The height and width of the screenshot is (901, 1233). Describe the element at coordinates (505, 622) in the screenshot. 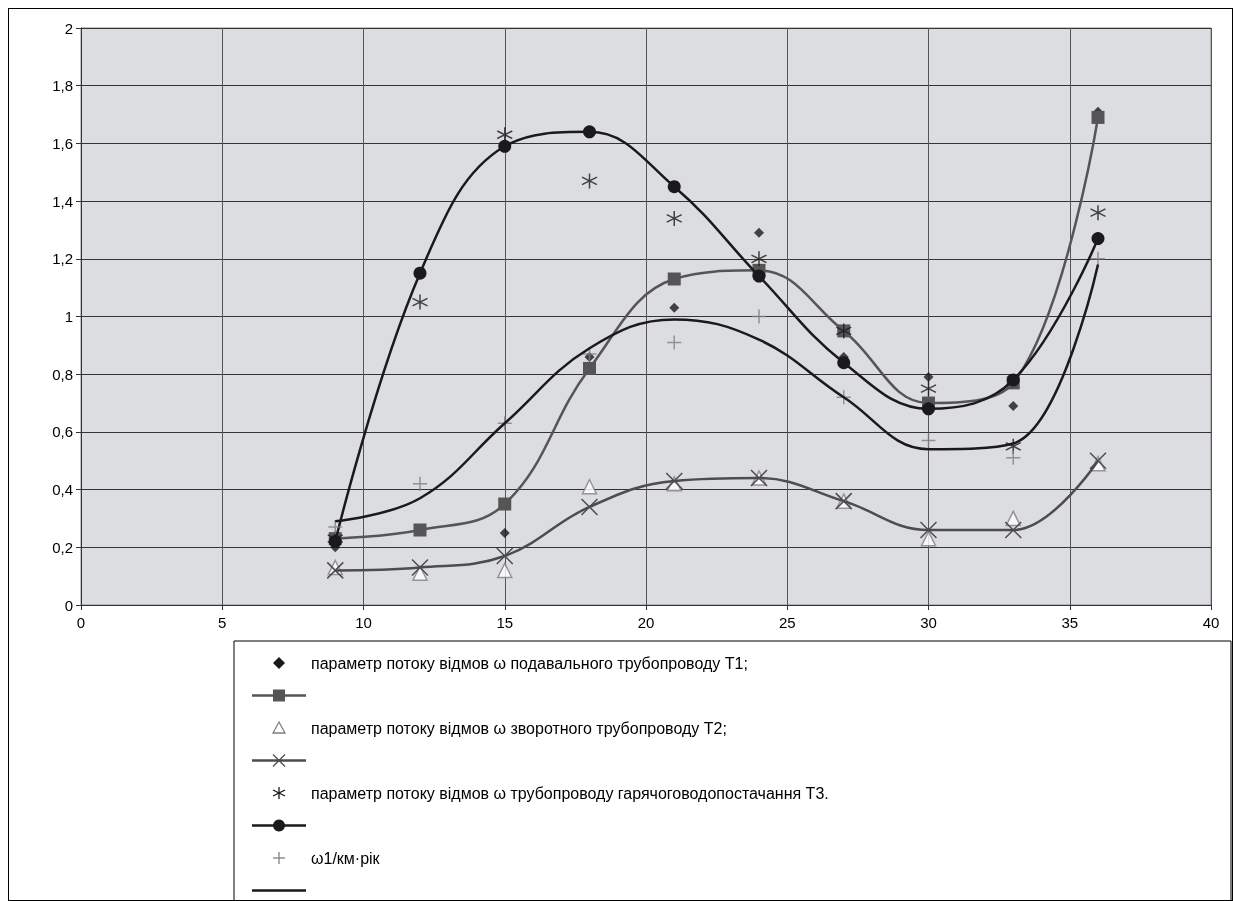

I see `x-tick-label: 15` at that location.